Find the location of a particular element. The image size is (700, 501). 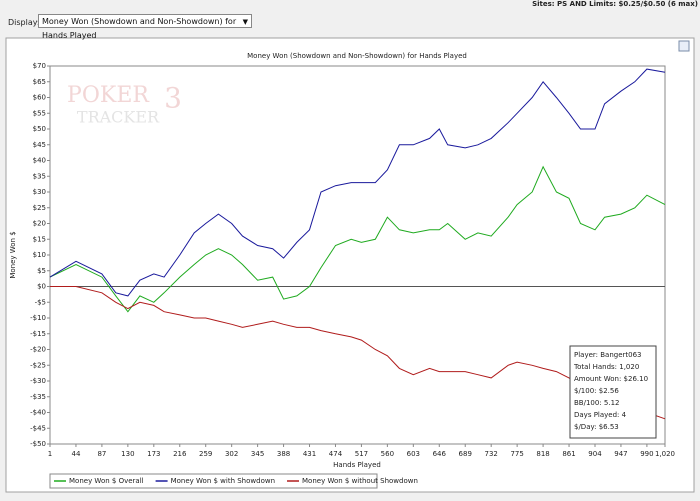

y-tick-label: $50 is located at coordinates (39, 129).